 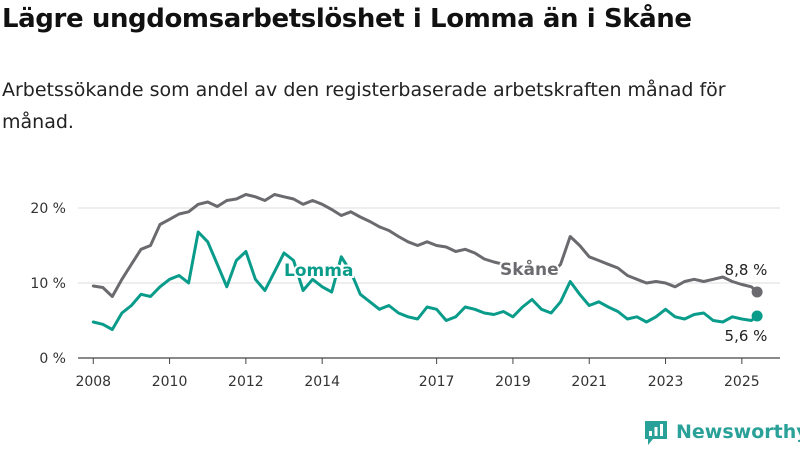 What do you see at coordinates (757, 292) in the screenshot?
I see `end-point-skane` at bounding box center [757, 292].